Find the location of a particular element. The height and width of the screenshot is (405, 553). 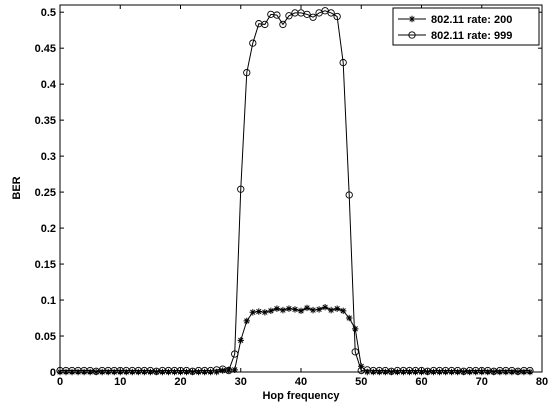

legend: 802.11 rate: 200 802.11 rate: 999 is located at coordinates (466, 26).